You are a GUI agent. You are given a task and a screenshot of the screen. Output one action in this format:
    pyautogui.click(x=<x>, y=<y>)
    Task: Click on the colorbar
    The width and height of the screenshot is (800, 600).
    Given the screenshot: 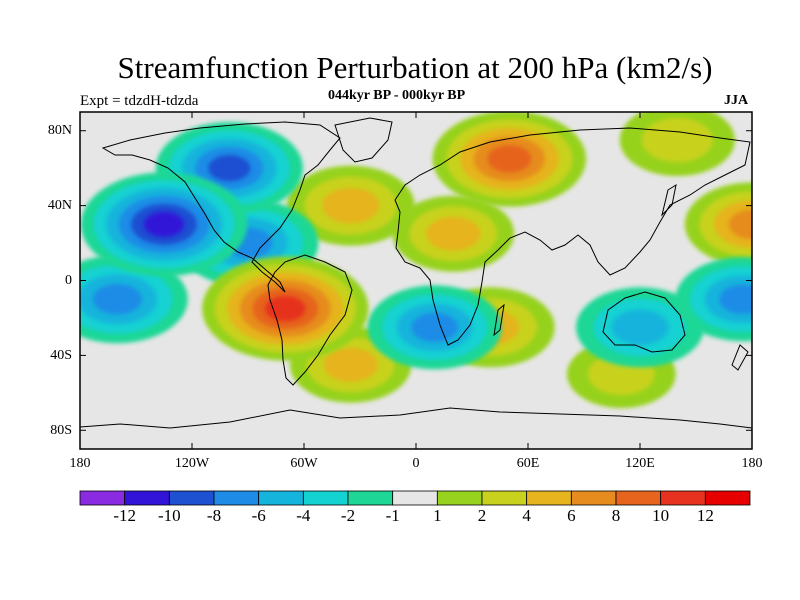 What is the action you would take?
    pyautogui.click(x=415, y=498)
    